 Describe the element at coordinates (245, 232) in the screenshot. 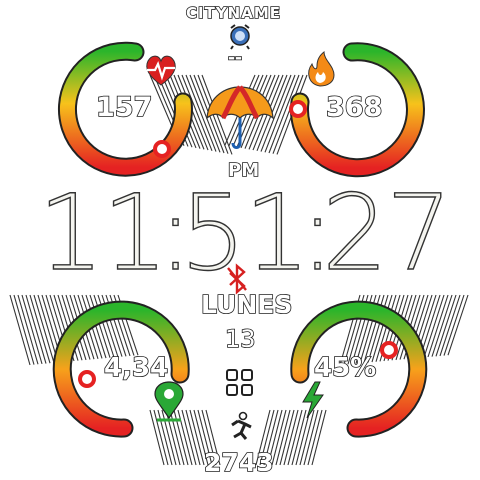

I see `time-minutes: 51` at that location.